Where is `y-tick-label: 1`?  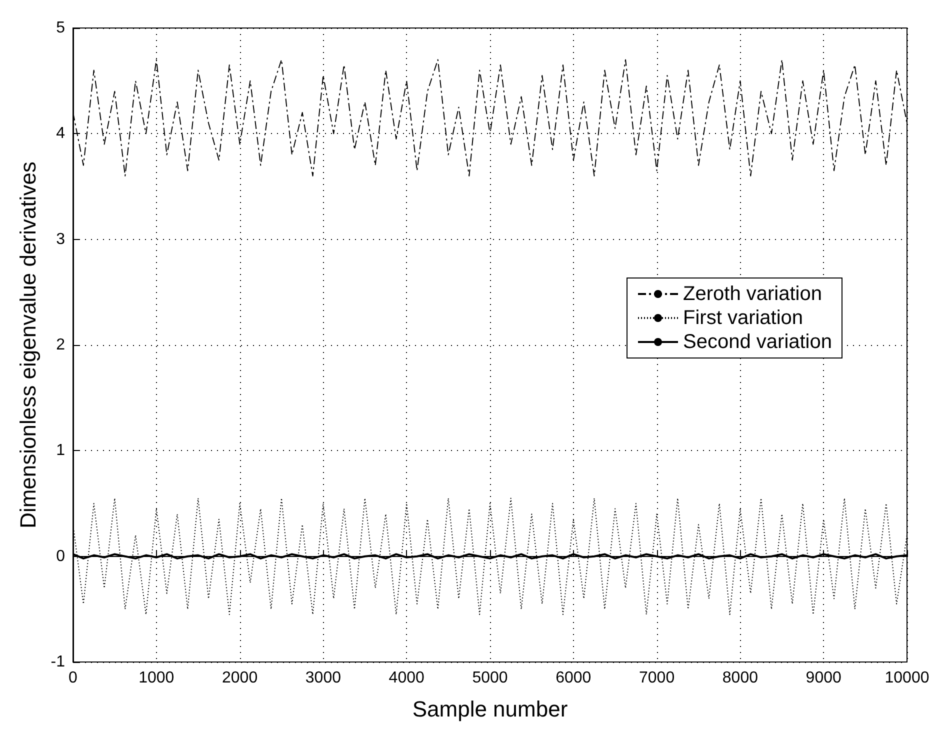
y-tick-label: 1 is located at coordinates (61, 451).